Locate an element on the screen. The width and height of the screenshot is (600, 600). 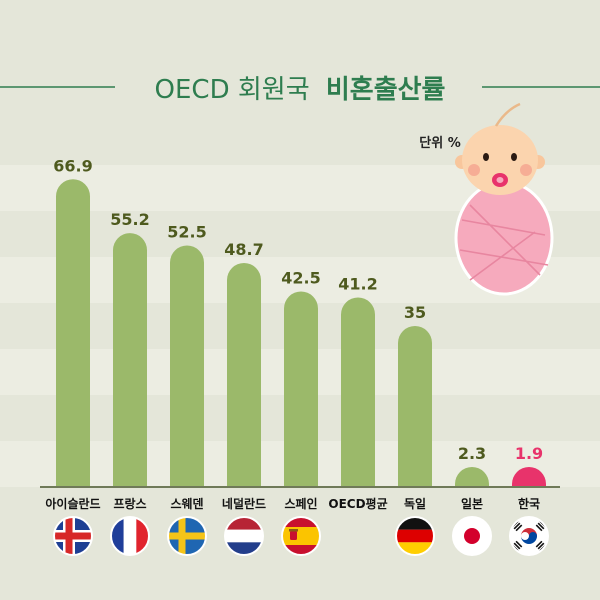
category-label: 프랑스 is located at coordinates (129, 504).